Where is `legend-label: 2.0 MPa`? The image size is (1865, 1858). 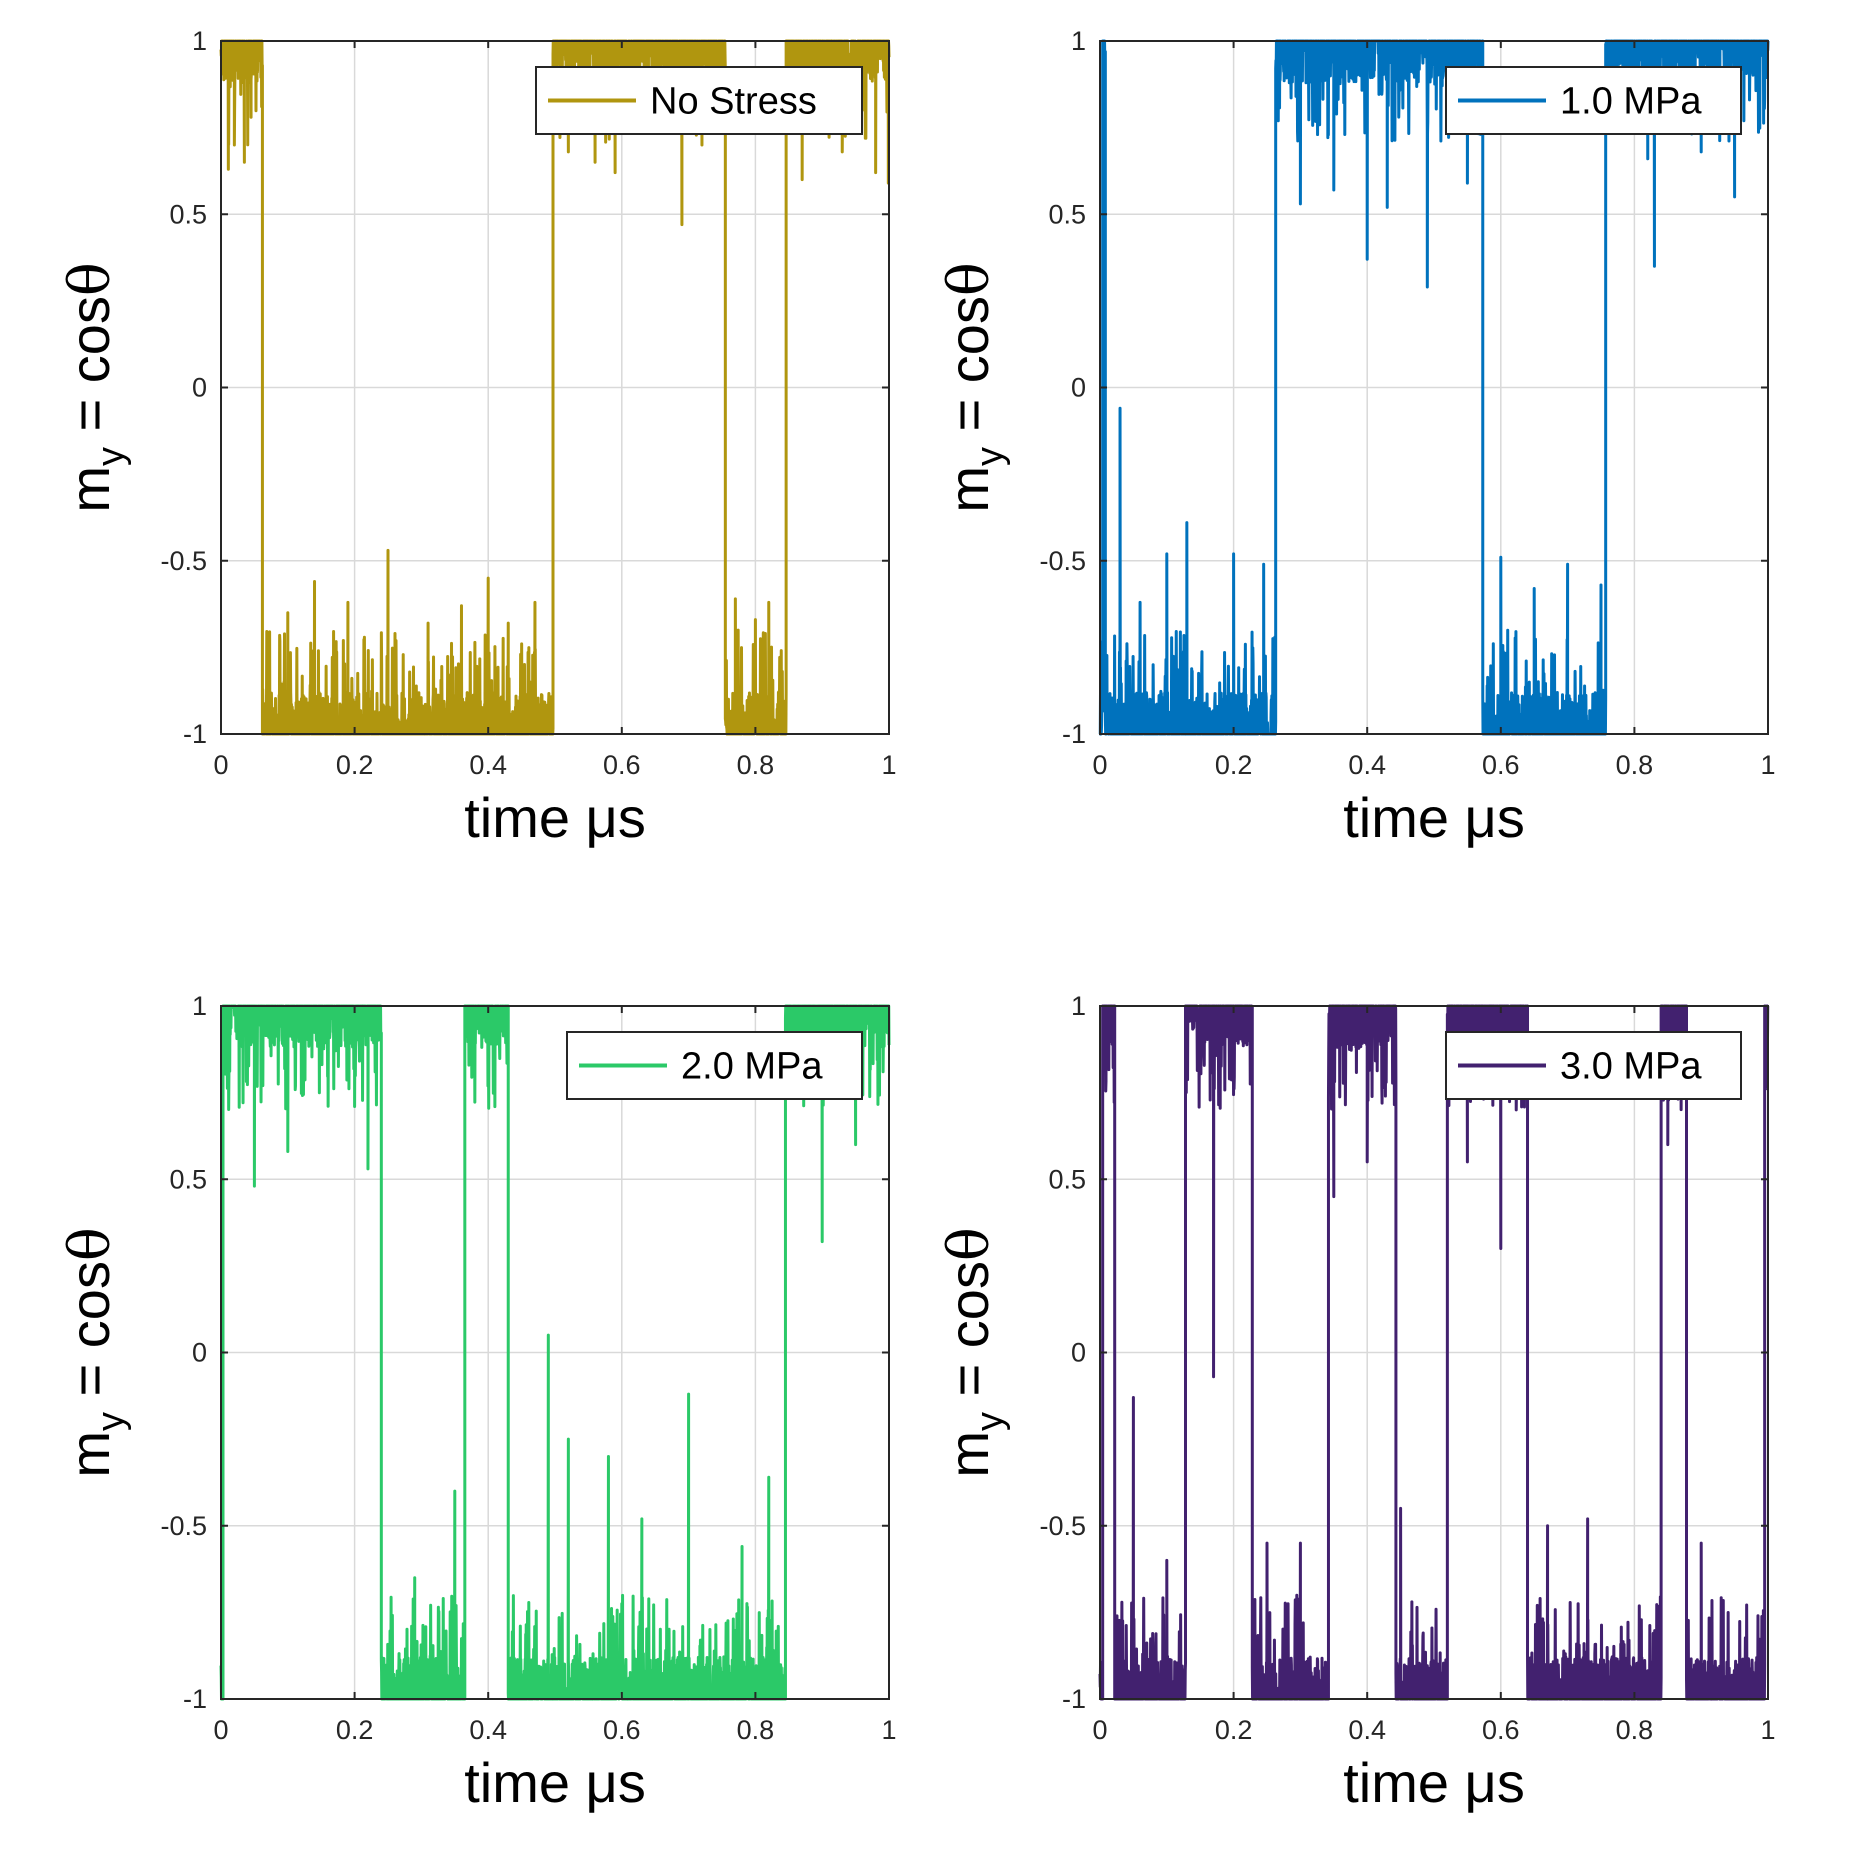 legend-label: 2.0 MPa is located at coordinates (752, 1067).